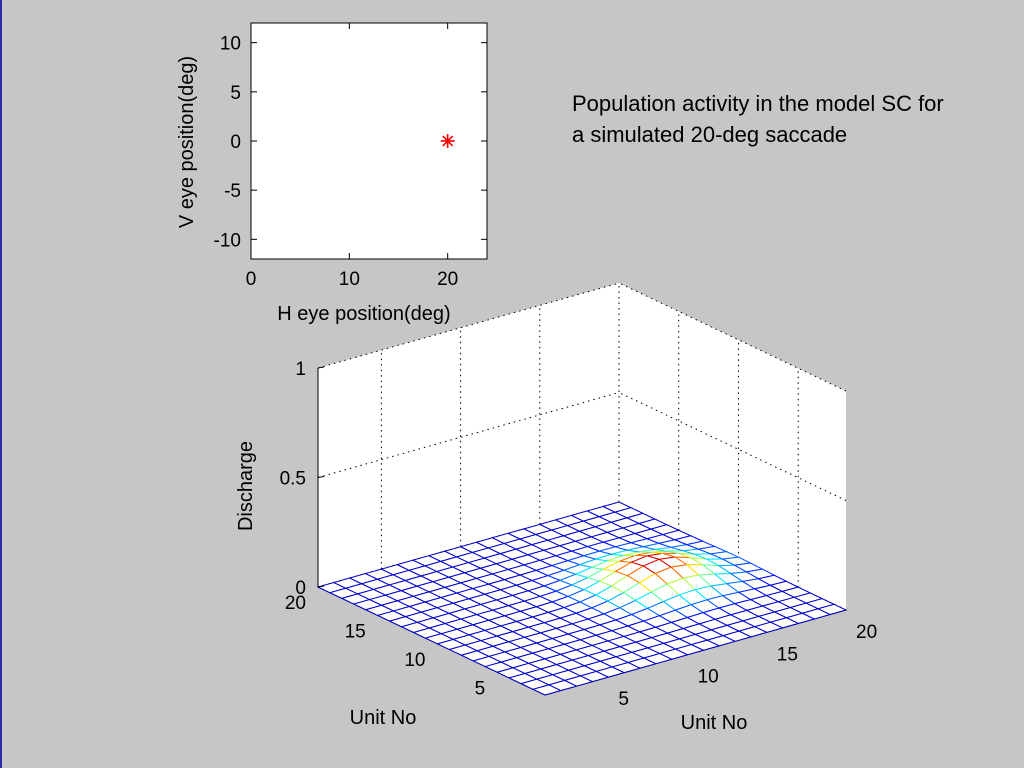 Image resolution: width=1024 pixels, height=768 pixels. Describe the element at coordinates (383, 718) in the screenshot. I see `surface-y-label: Unit No` at that location.